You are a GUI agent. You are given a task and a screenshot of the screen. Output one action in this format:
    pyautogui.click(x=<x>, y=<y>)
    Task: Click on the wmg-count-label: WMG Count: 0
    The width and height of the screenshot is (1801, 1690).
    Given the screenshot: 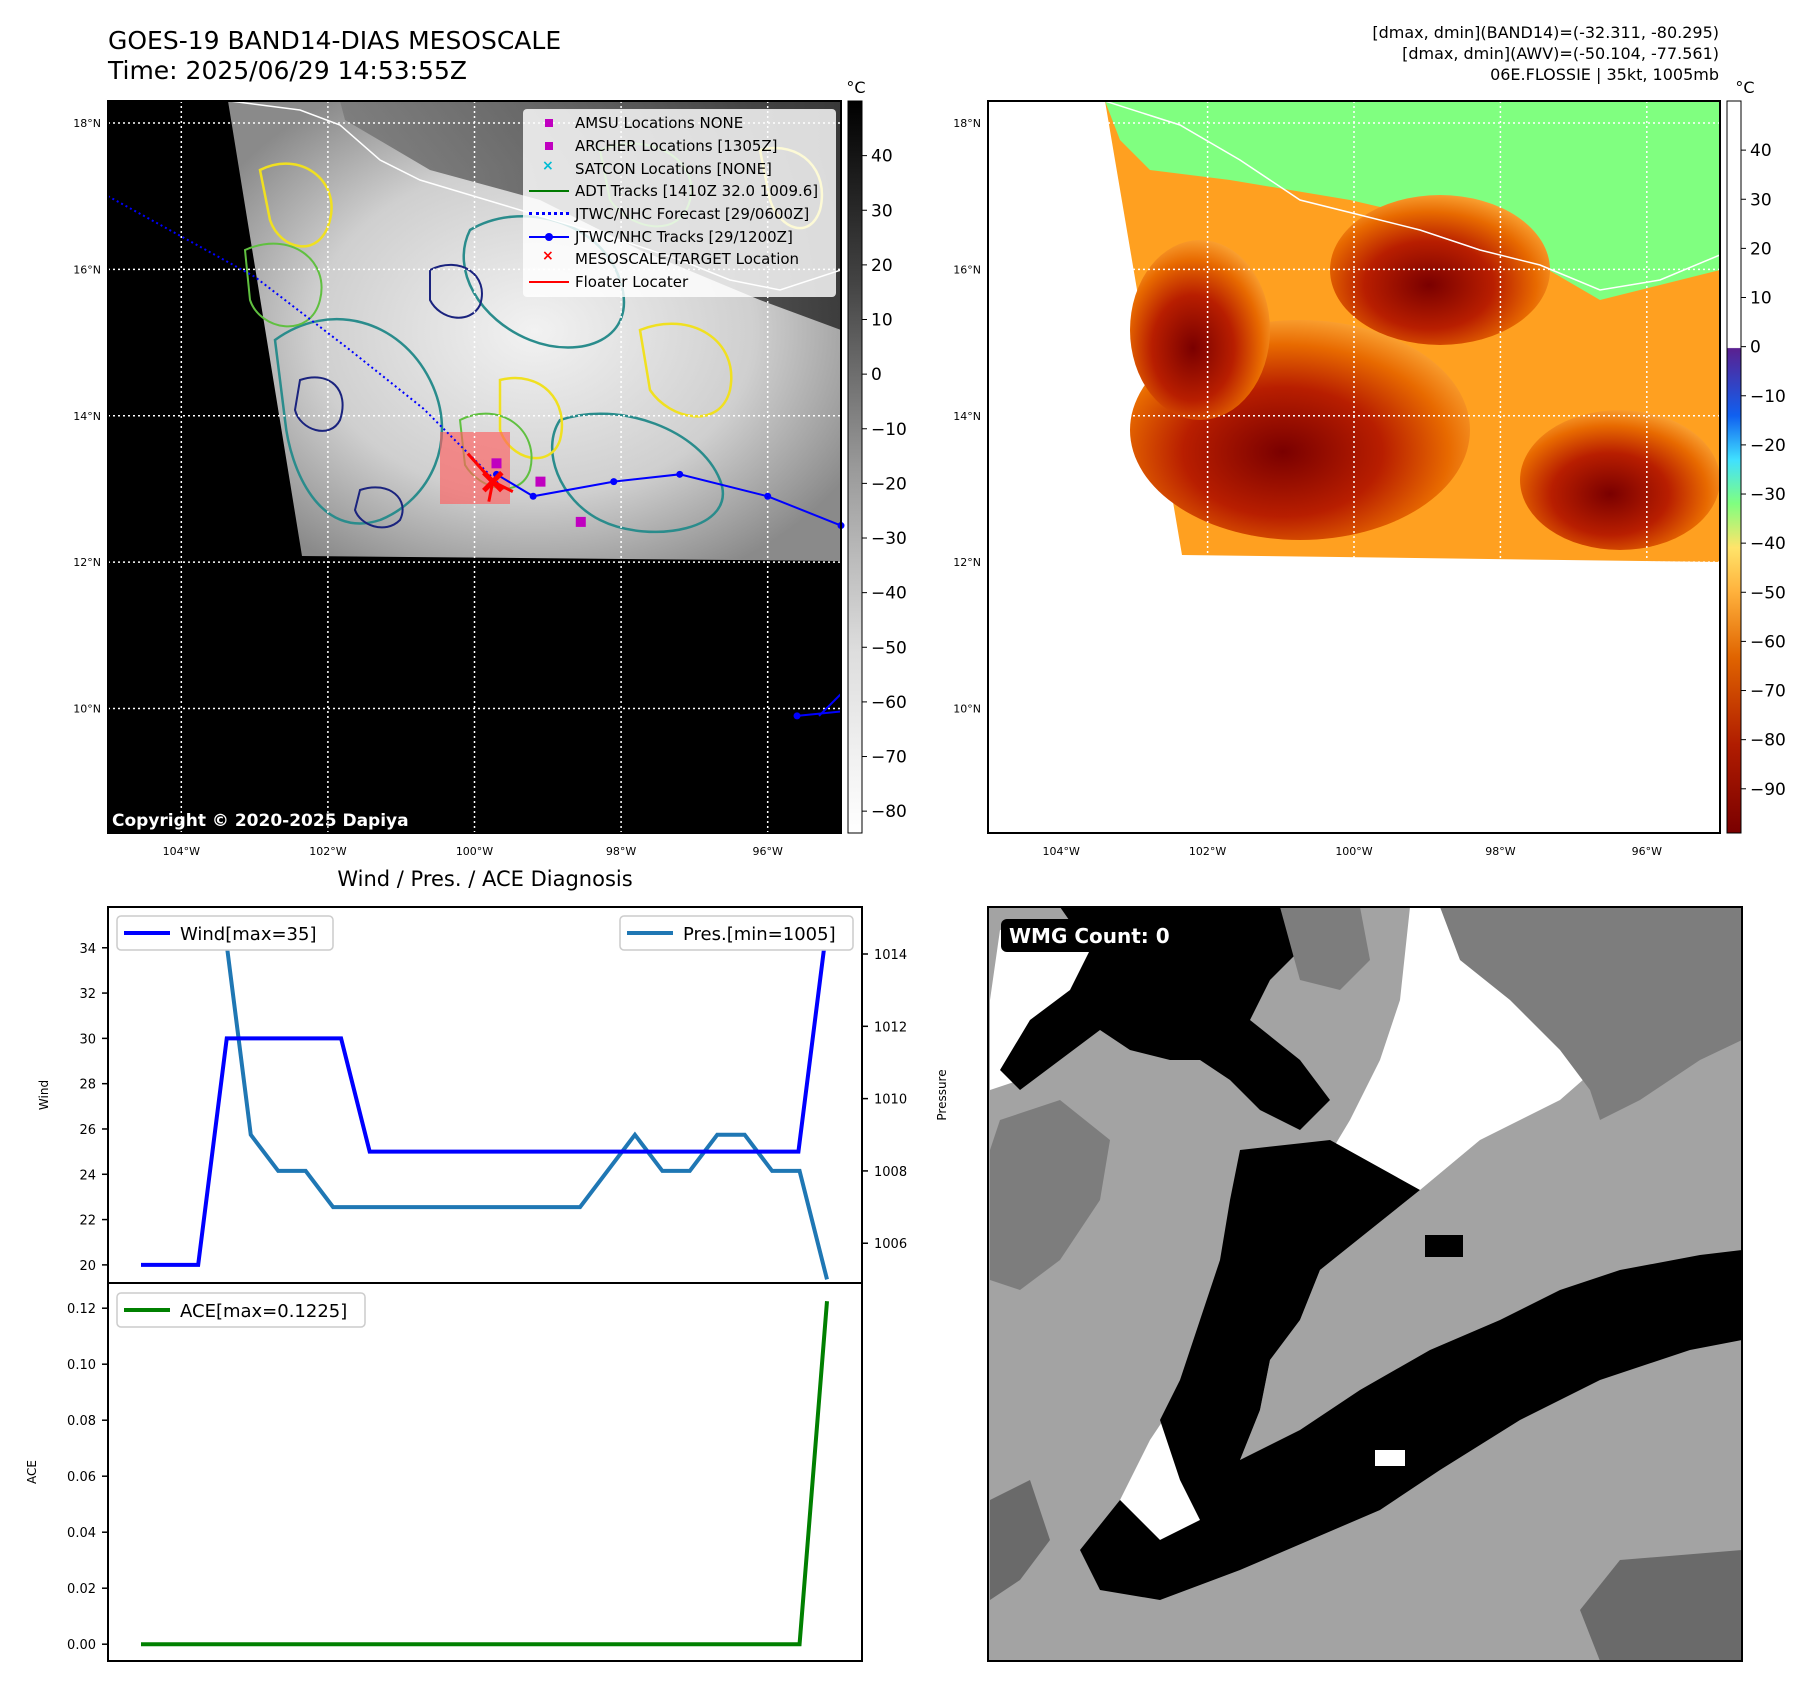 What is the action you would take?
    pyautogui.click(x=1089, y=936)
    